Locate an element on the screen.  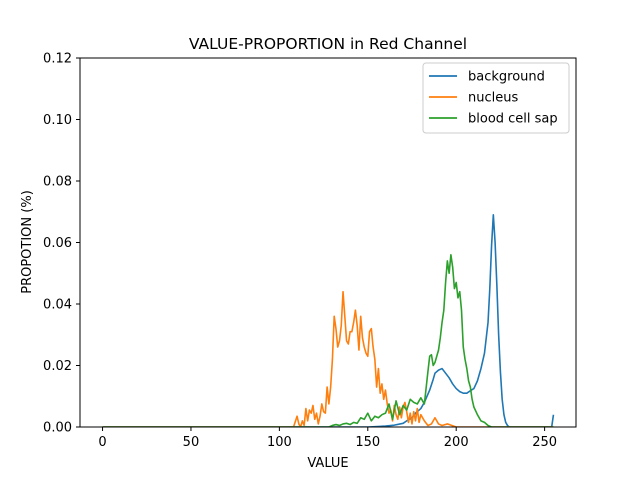
x-tick-label: 0 is located at coordinates (102, 442).